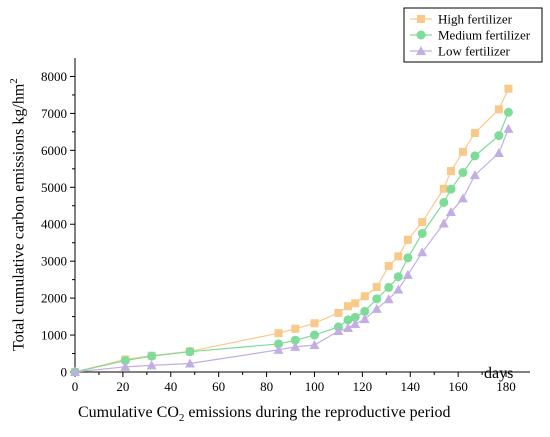 The image size is (550, 437). What do you see at coordinates (122, 386) in the screenshot?
I see `x-tick-label: 20` at bounding box center [122, 386].